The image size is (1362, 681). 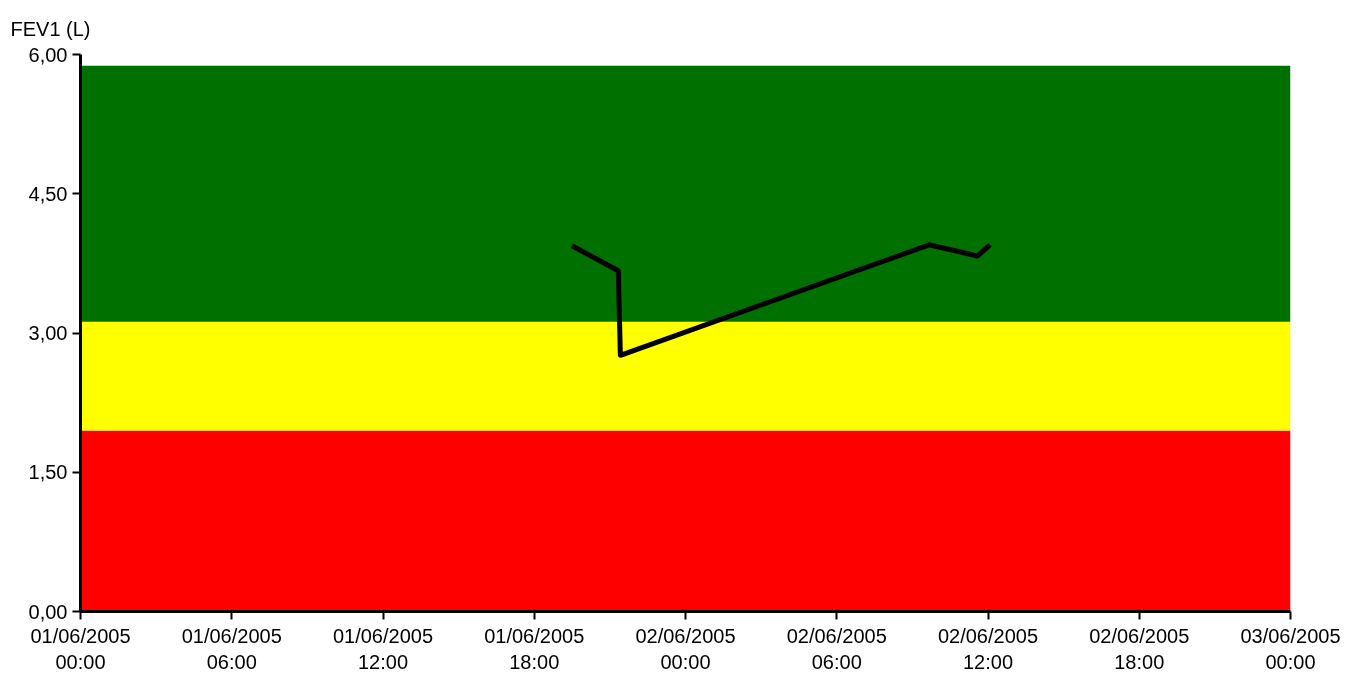 What do you see at coordinates (988, 648) in the screenshot?
I see `x-tick-label: 02/06/2005 12:00` at bounding box center [988, 648].